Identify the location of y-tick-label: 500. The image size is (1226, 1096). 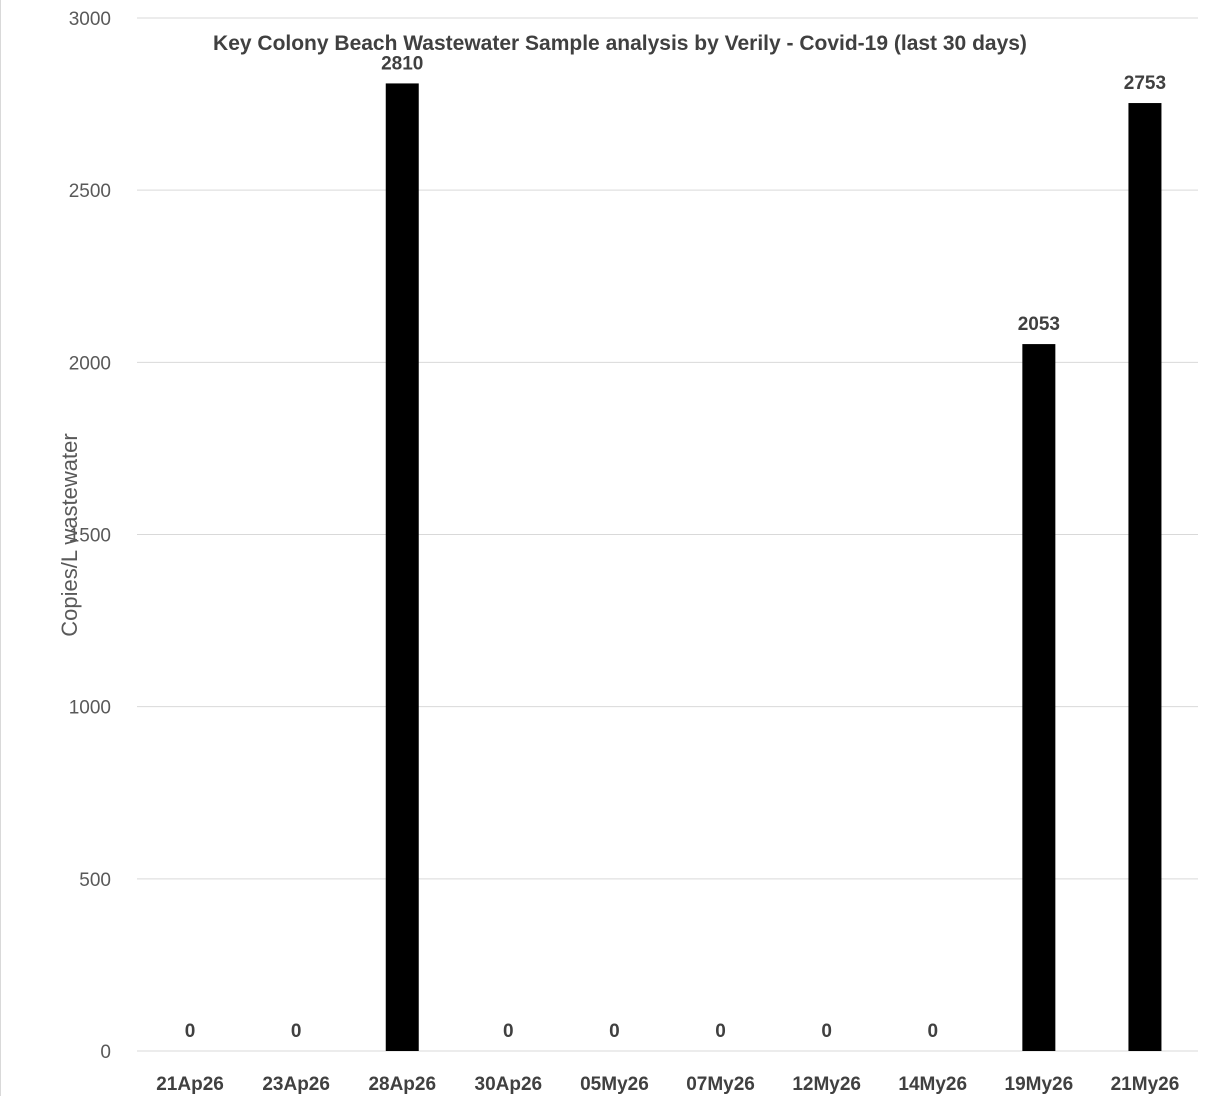
(95, 880).